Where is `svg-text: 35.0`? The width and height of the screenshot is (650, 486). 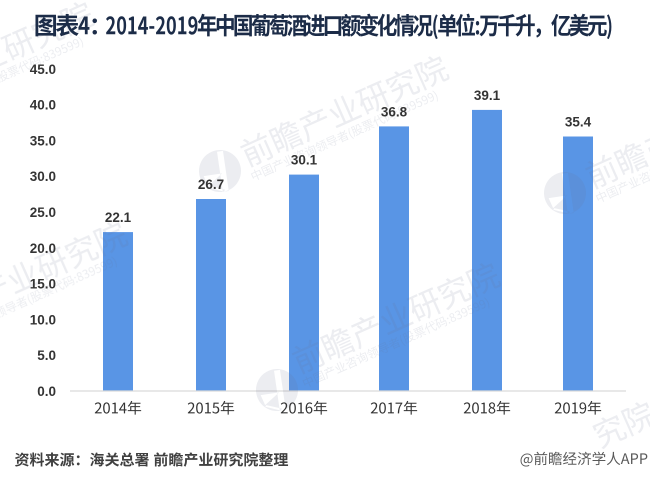
svg-text: 35.0 is located at coordinates (43, 141).